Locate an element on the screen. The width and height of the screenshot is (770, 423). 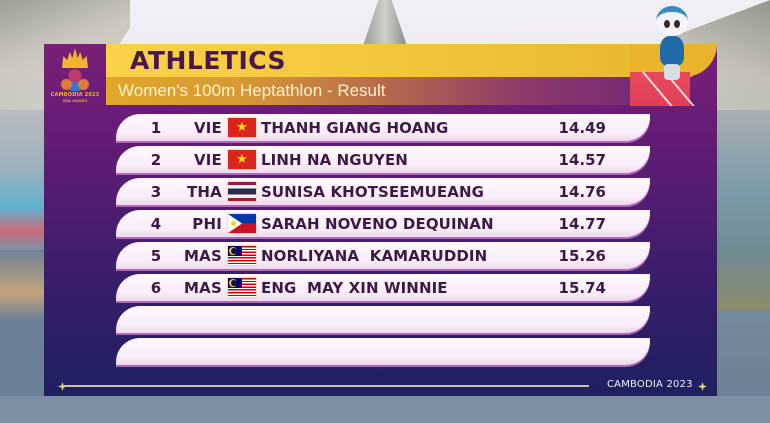
athlete-name: LINH NA NGUYEN is located at coordinates (334, 159).